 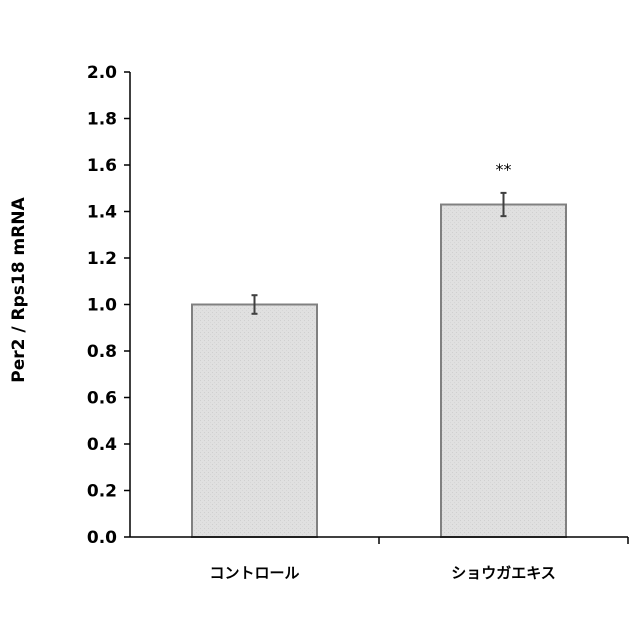 What do you see at coordinates (102, 259) in the screenshot?
I see `y-tick-label-6: 1.2` at bounding box center [102, 259].